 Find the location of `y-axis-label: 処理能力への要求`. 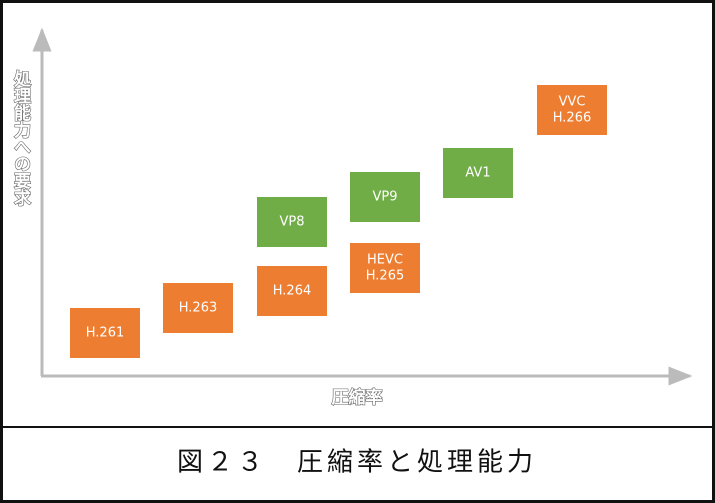

y-axis-label: 処理能力への要求 is located at coordinates (21, 138).